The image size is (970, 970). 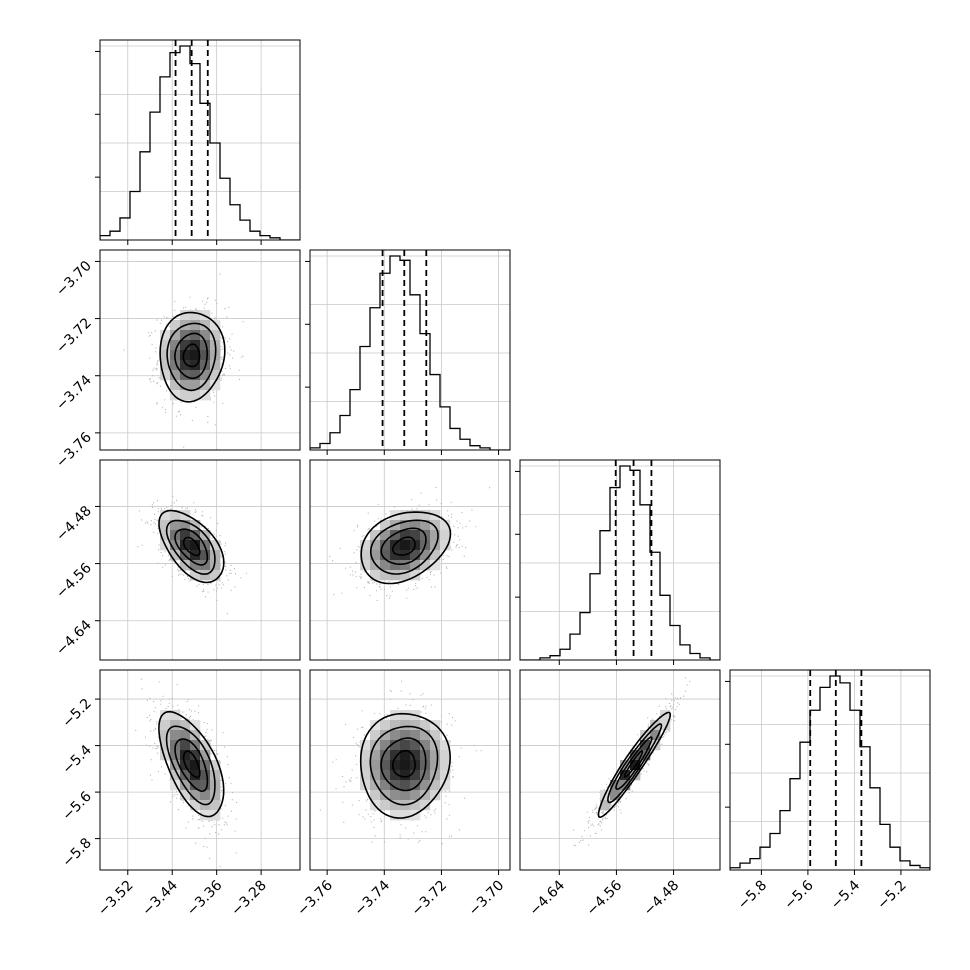 I want to click on y-tick-label: −5.2, so click(x=76, y=713).